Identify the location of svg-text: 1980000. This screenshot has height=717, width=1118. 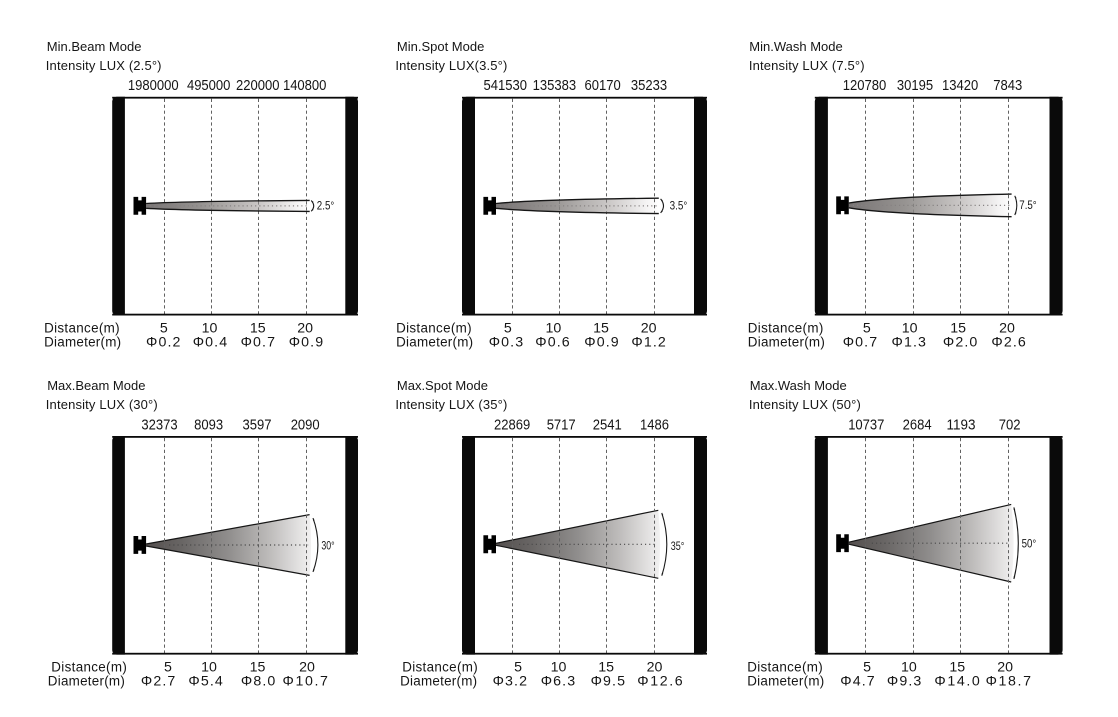
(153, 85).